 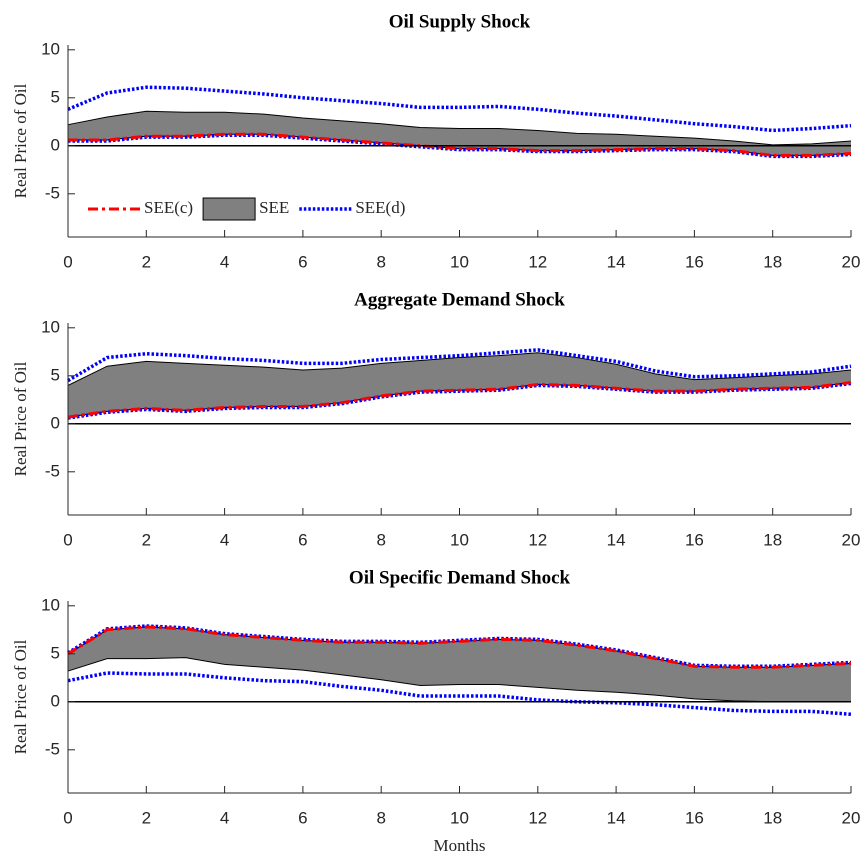 What do you see at coordinates (460, 21) in the screenshot?
I see `chart-title: Oil Supply Shock` at bounding box center [460, 21].